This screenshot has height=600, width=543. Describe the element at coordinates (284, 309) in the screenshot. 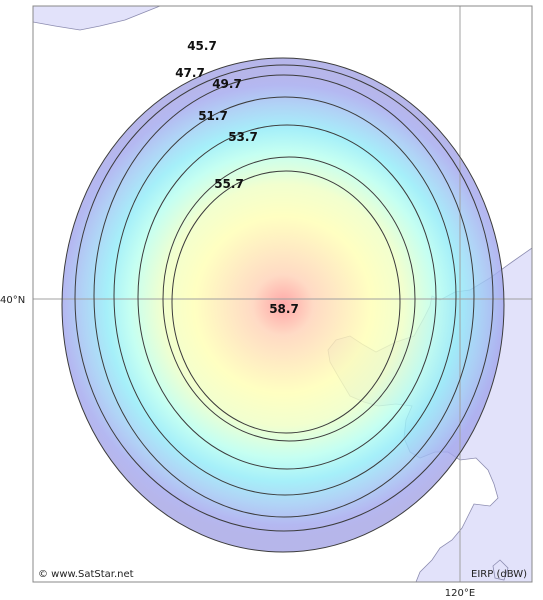

I see `peak-label: 58.7` at that location.